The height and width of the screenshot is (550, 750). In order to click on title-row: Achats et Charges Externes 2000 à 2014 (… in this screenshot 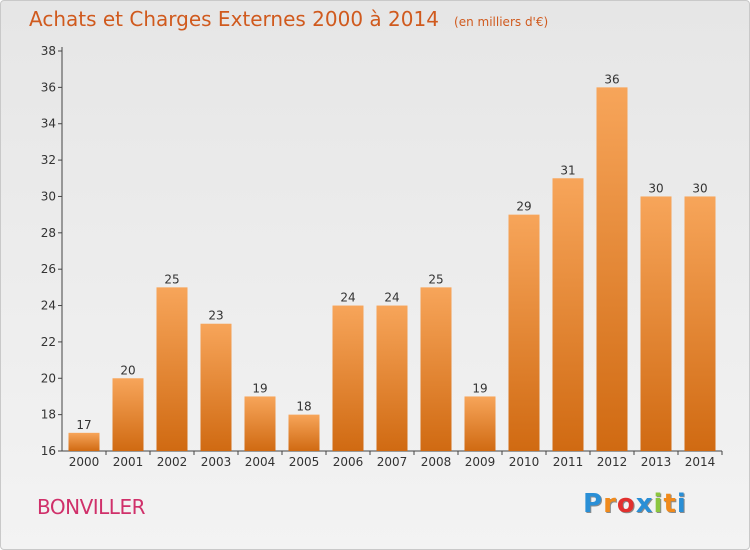, I will do `click(288, 19)`.